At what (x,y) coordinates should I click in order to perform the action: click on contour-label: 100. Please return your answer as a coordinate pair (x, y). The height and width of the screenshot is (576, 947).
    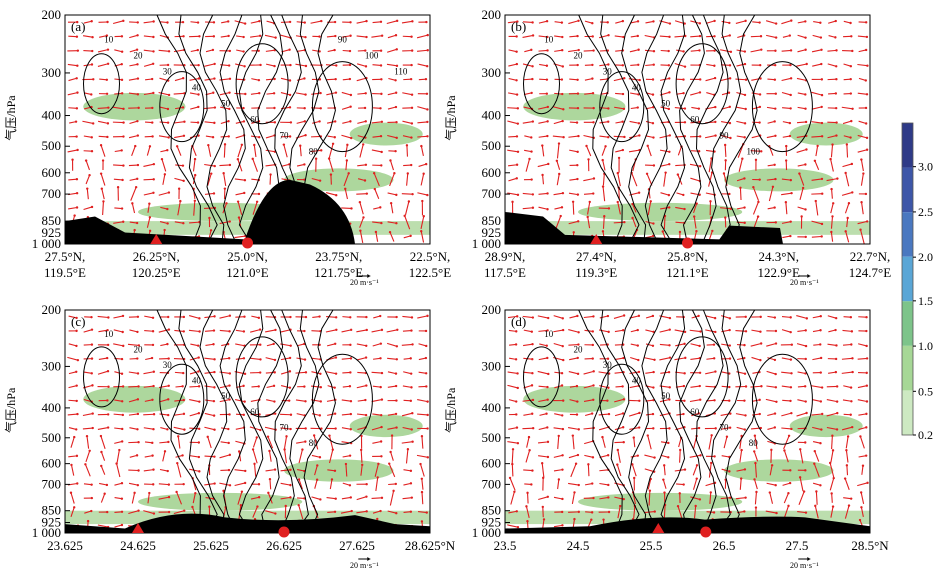
    Looking at the image, I should click on (753, 152).